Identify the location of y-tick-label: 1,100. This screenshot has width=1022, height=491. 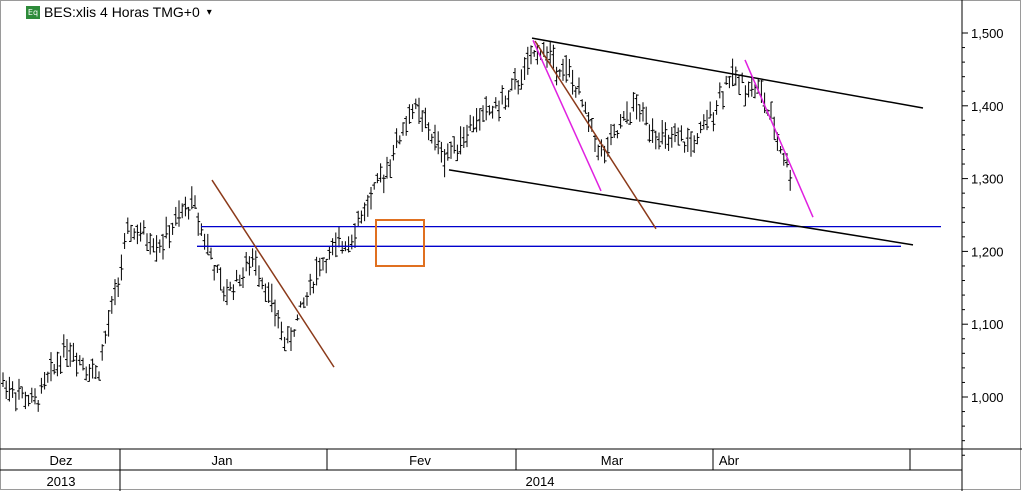
(987, 324).